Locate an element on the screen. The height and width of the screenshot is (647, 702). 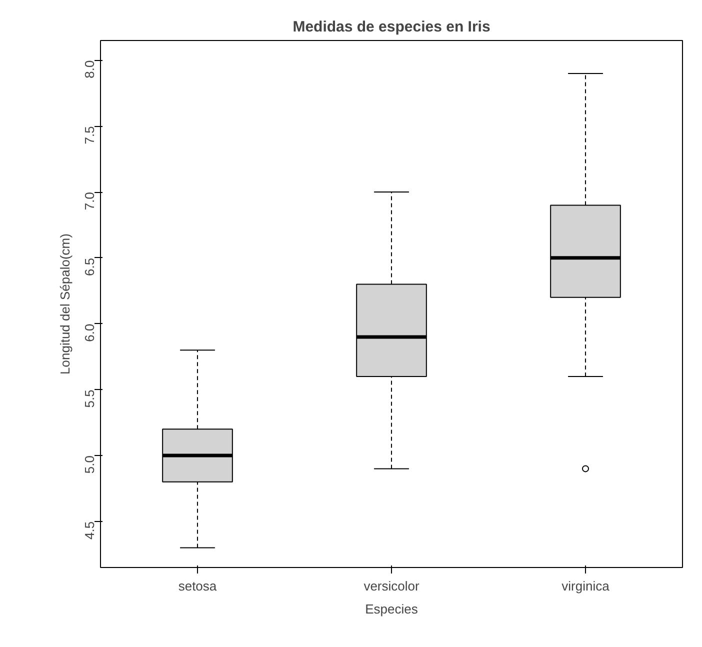
y-tick-label: 6.0 is located at coordinates (89, 333).